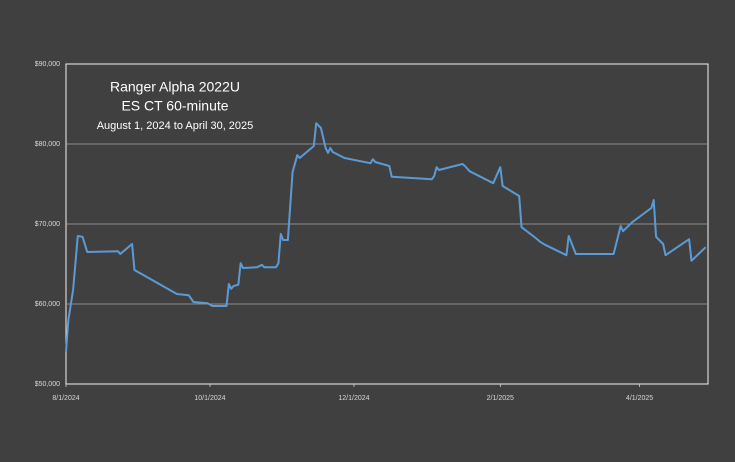 Image resolution: width=735 pixels, height=462 pixels. What do you see at coordinates (500, 398) in the screenshot?
I see `x-tick-label: 2/1/2025` at bounding box center [500, 398].